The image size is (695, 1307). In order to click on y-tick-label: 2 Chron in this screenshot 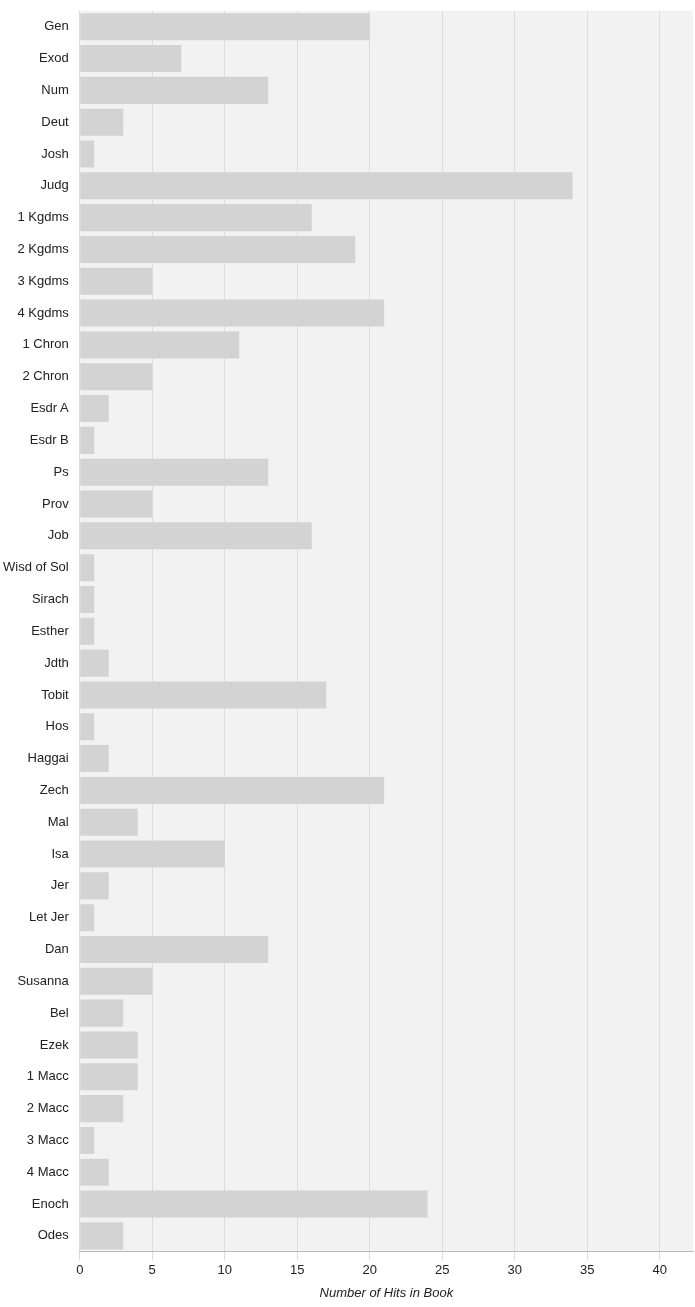, I will do `click(45, 376)`.